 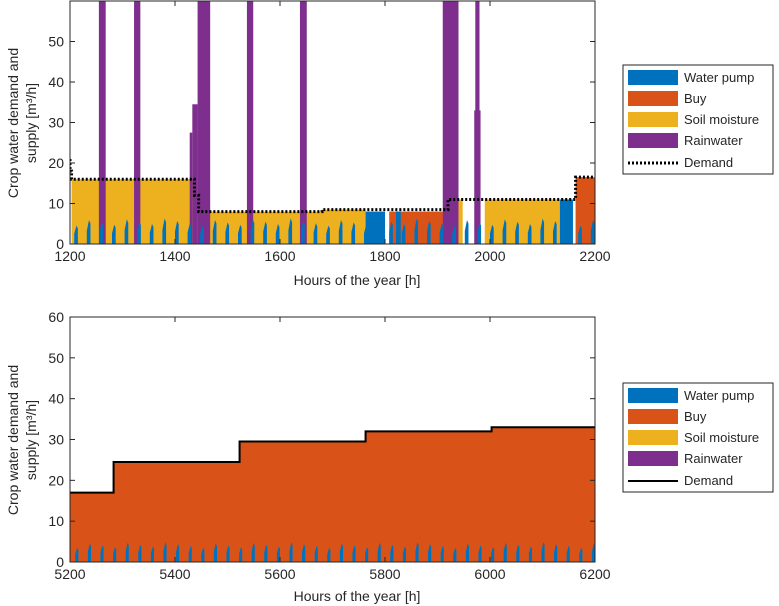 I want to click on x-tick-label-top-1600: 1600, so click(x=279, y=256).